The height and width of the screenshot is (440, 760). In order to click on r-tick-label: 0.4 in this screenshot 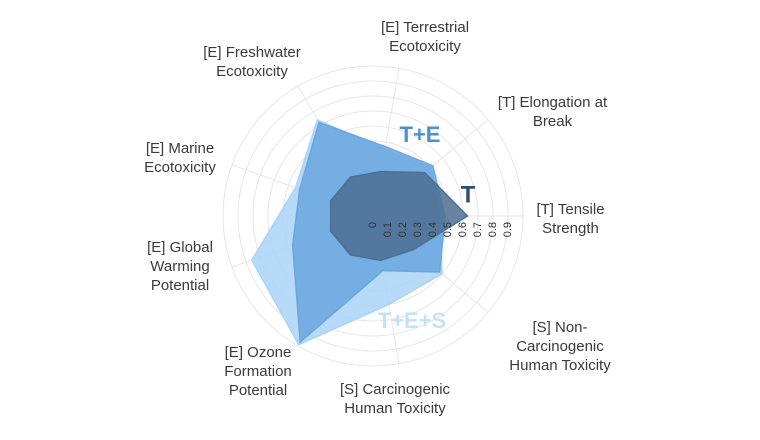, I will do `click(433, 229)`.